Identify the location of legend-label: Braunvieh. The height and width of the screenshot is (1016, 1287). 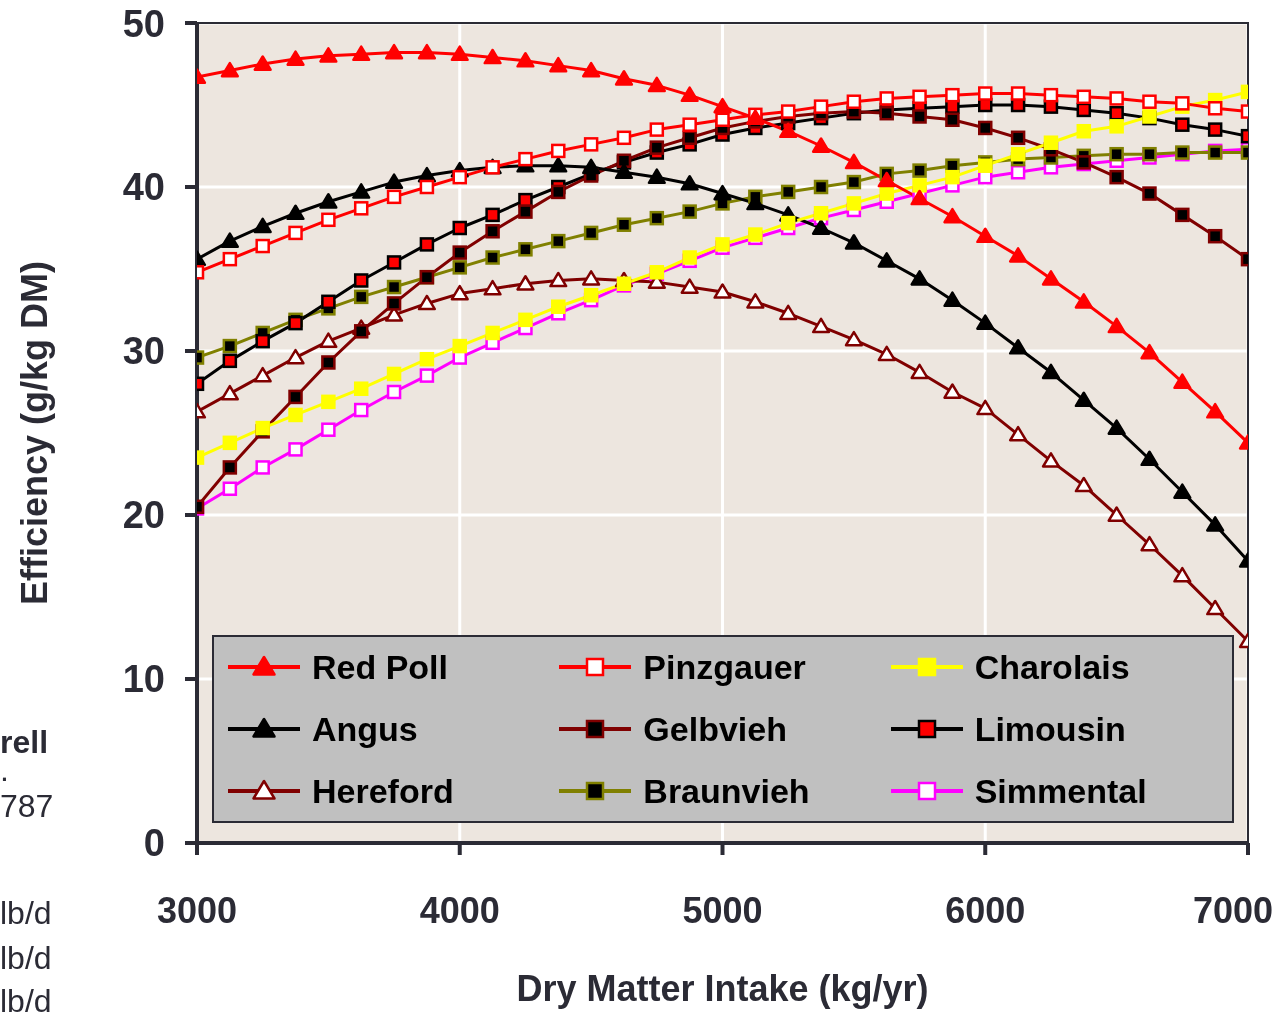
(726, 791).